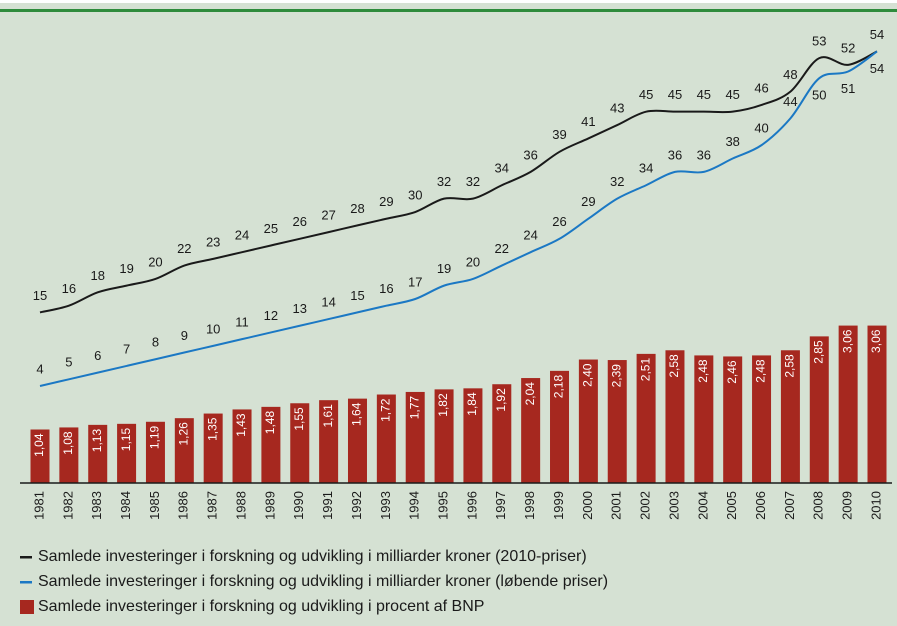 This screenshot has width=897, height=626. I want to click on point-label: 20, so click(155, 261).